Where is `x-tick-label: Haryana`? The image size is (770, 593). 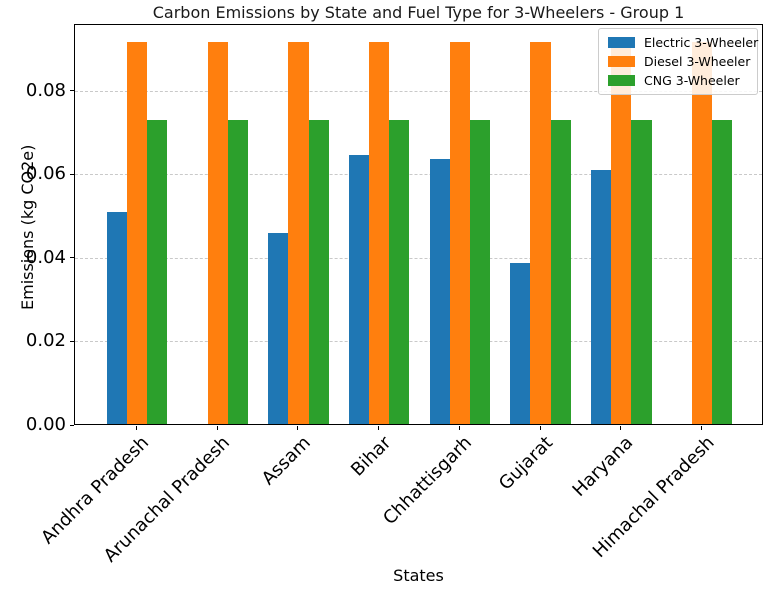
x-tick-label: Haryana is located at coordinates (603, 466).